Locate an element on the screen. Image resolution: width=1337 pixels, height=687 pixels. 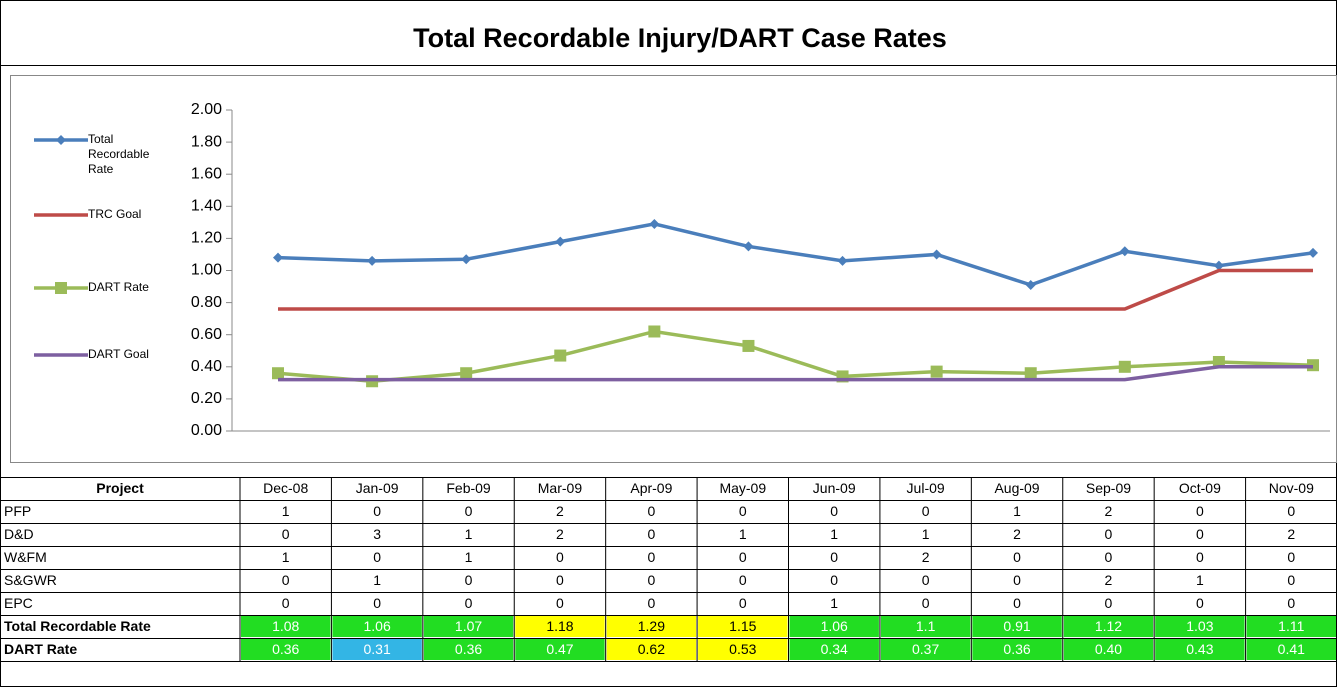
table-cell: 0.41 is located at coordinates (1291, 649).